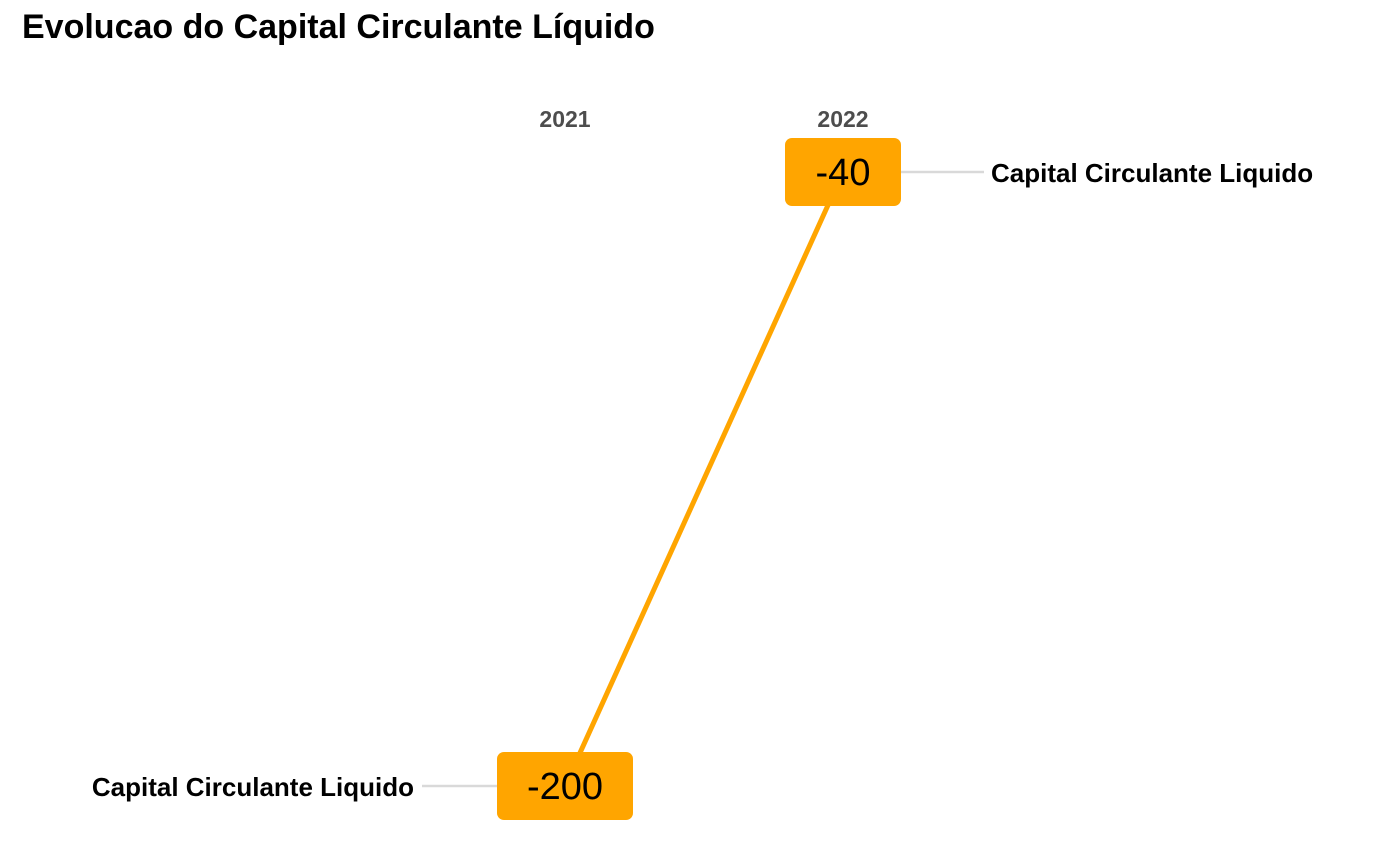 The width and height of the screenshot is (1400, 866). I want to click on series-label-start: Capital Circulante Liquido, so click(253, 787).